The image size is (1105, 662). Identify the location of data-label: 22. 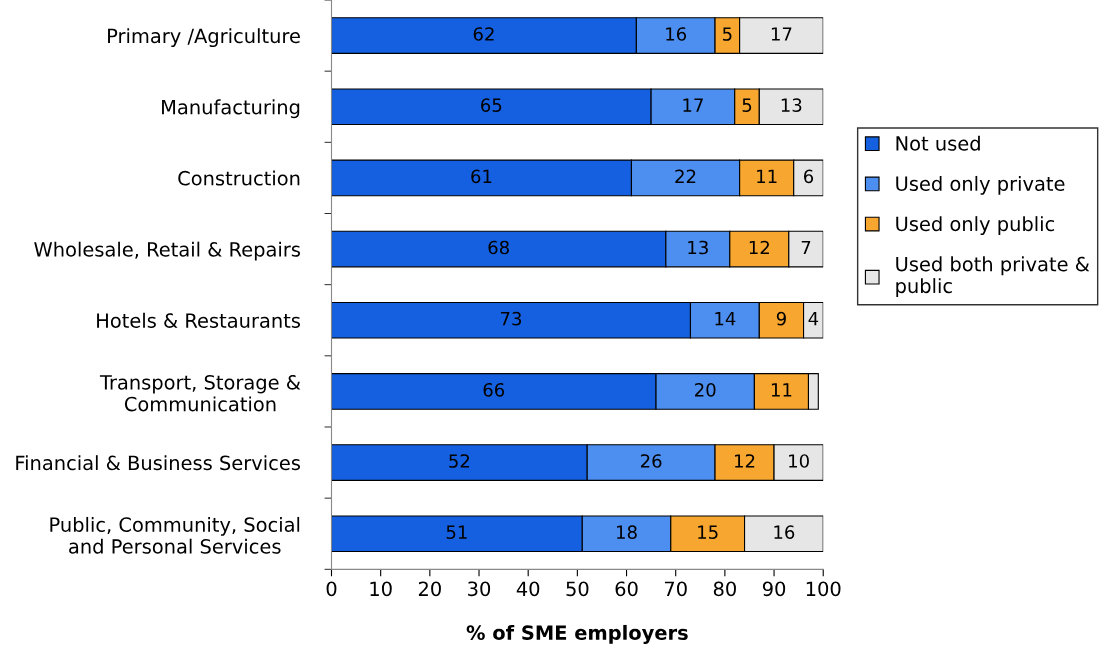
(685, 176).